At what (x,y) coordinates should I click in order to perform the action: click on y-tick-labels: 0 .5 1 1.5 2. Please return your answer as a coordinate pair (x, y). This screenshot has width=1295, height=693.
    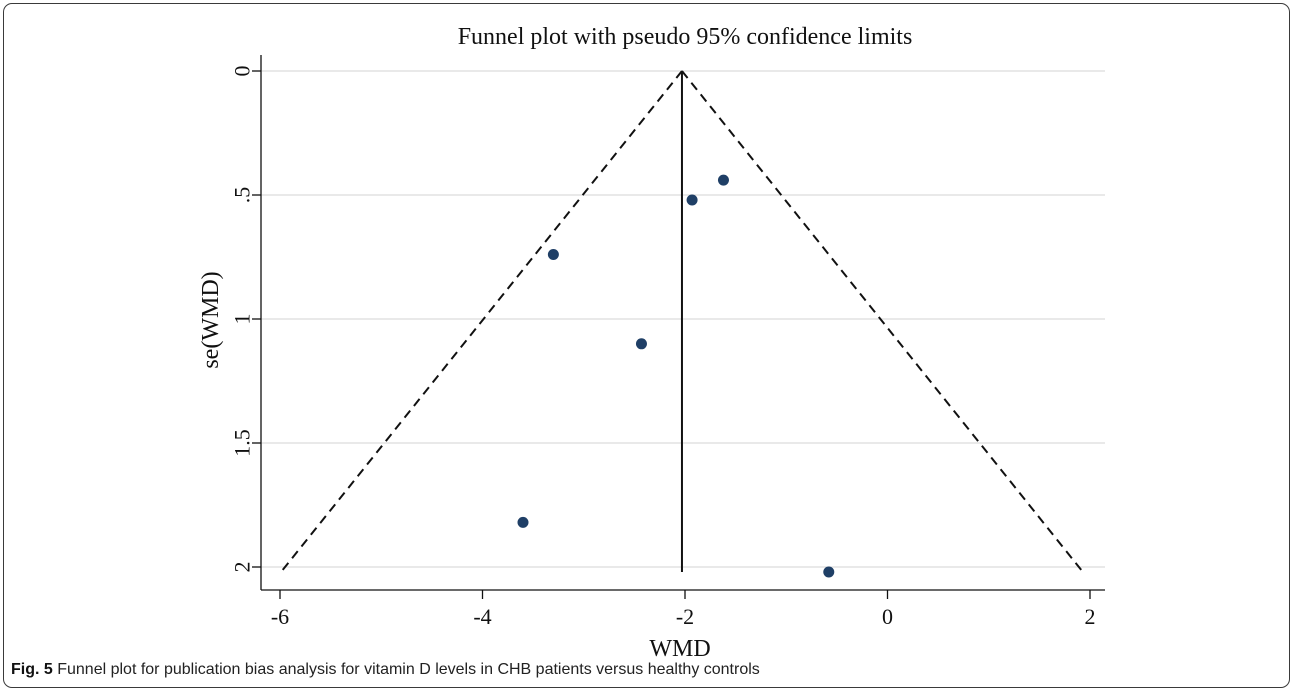
    Looking at the image, I should click on (242, 319).